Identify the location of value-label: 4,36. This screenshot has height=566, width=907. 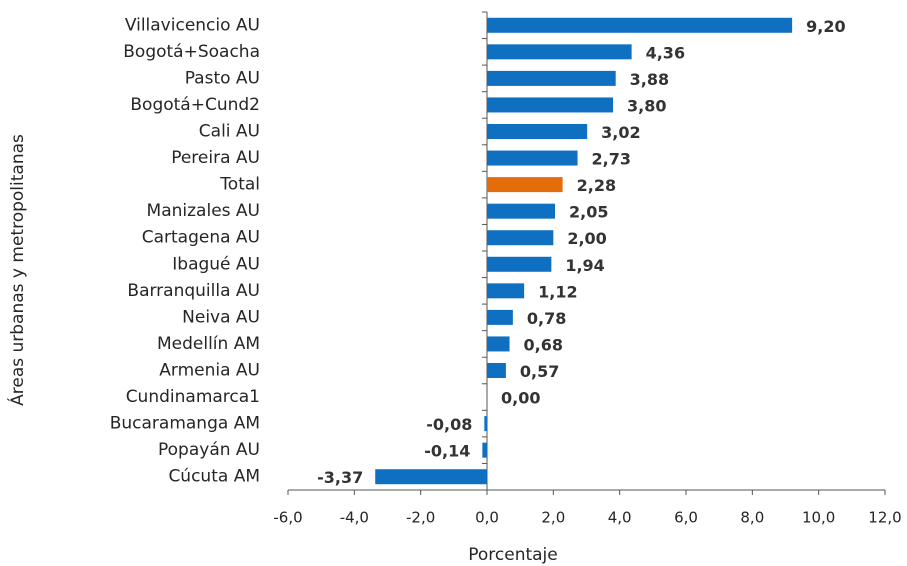
(665, 52).